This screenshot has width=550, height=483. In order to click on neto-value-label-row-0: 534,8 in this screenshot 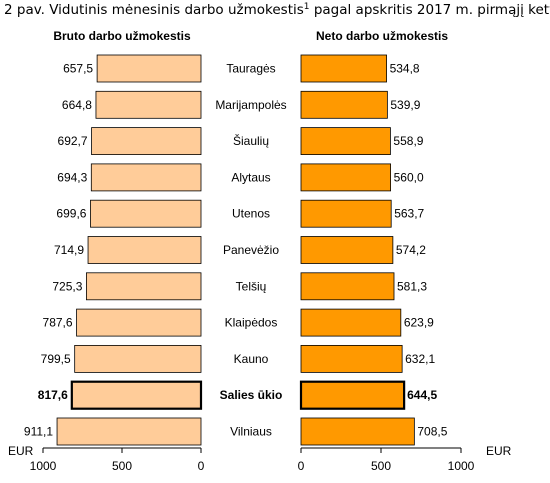, I will do `click(405, 69)`.